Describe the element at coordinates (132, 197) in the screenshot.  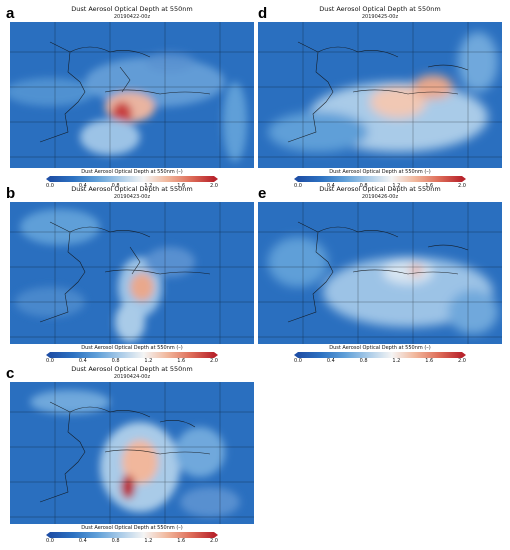
I see `panel-date: 20190423-00z` at that location.